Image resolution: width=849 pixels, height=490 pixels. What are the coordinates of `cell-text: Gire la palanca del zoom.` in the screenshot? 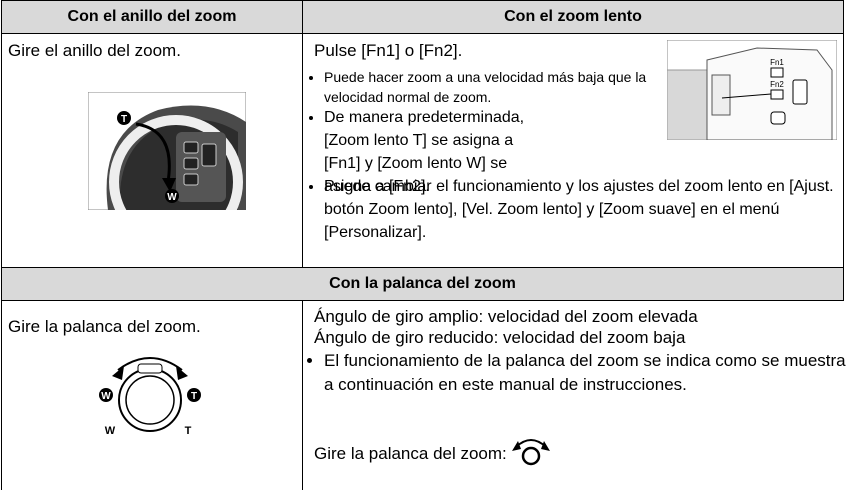 It's located at (104, 326).